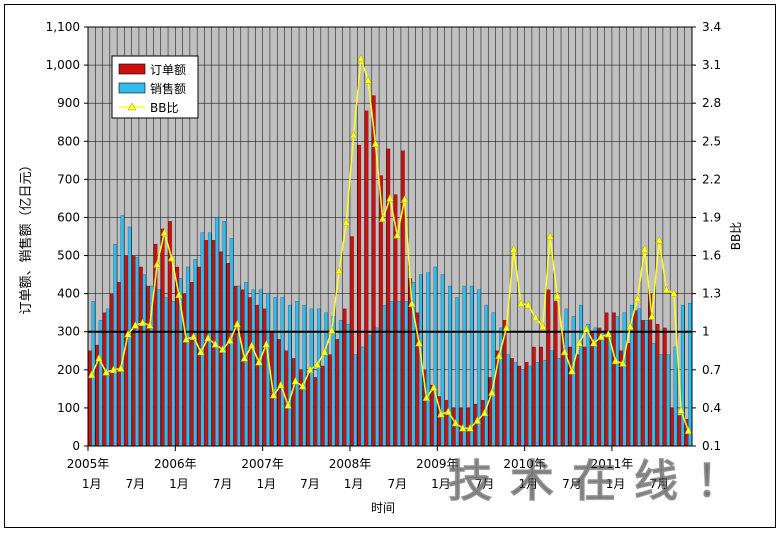  What do you see at coordinates (68, 294) in the screenshot?
I see `y-tick-label-left: 400` at bounding box center [68, 294].